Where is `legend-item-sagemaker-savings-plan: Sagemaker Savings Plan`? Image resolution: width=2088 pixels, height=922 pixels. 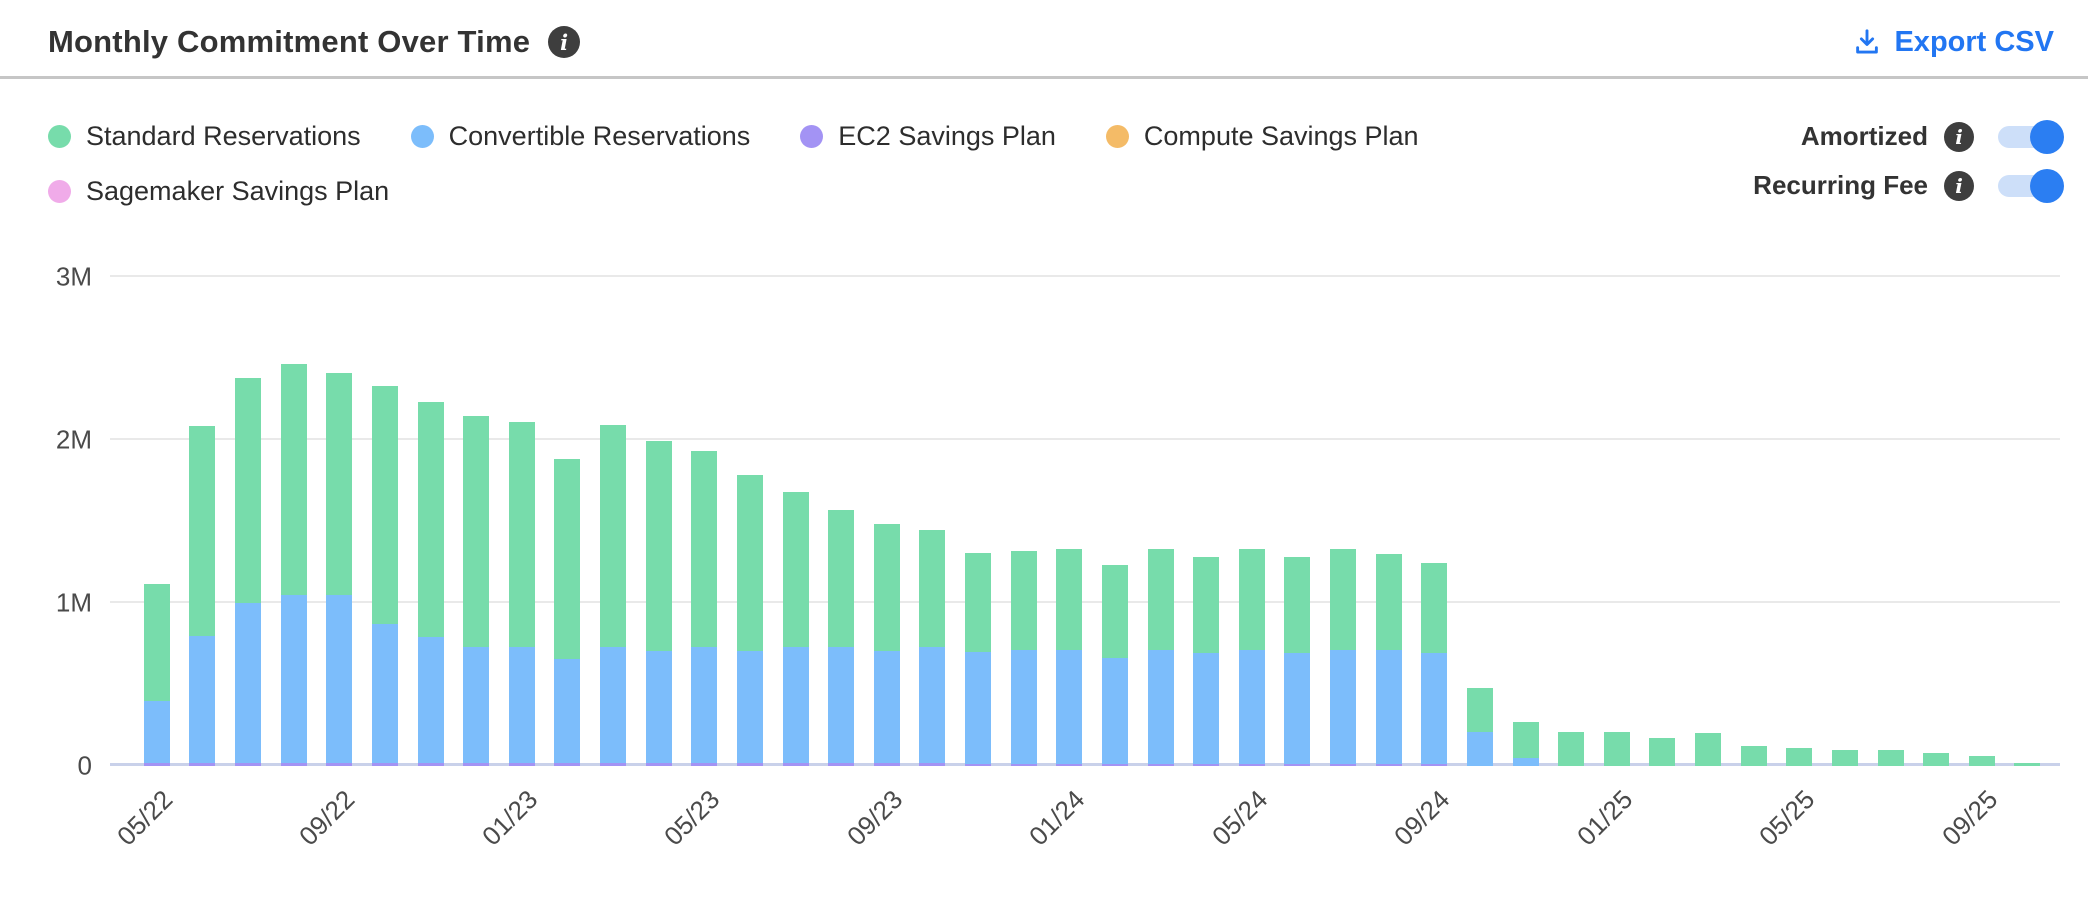 legend-item-sagemaker-savings-plan: Sagemaker Savings Plan is located at coordinates (218, 191).